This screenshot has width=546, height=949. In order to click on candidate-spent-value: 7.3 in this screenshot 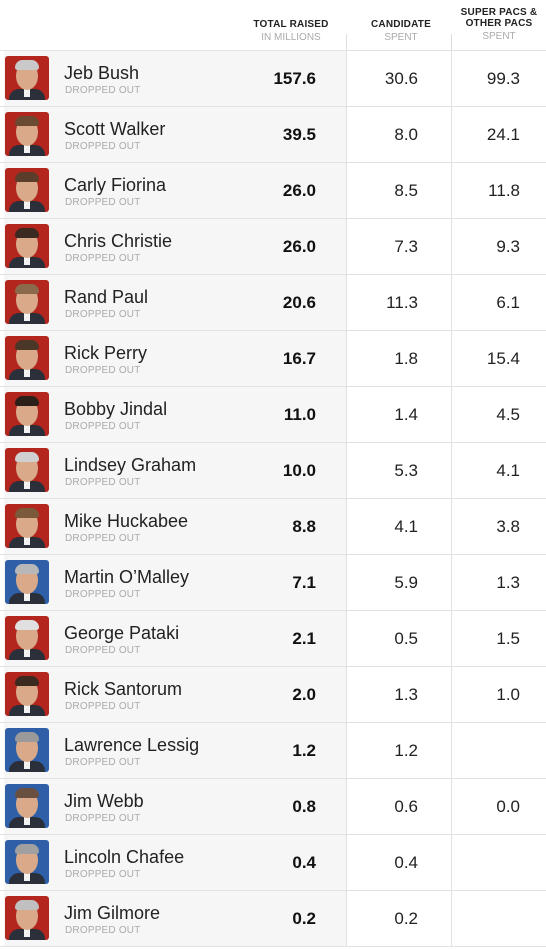, I will do `click(406, 246)`.